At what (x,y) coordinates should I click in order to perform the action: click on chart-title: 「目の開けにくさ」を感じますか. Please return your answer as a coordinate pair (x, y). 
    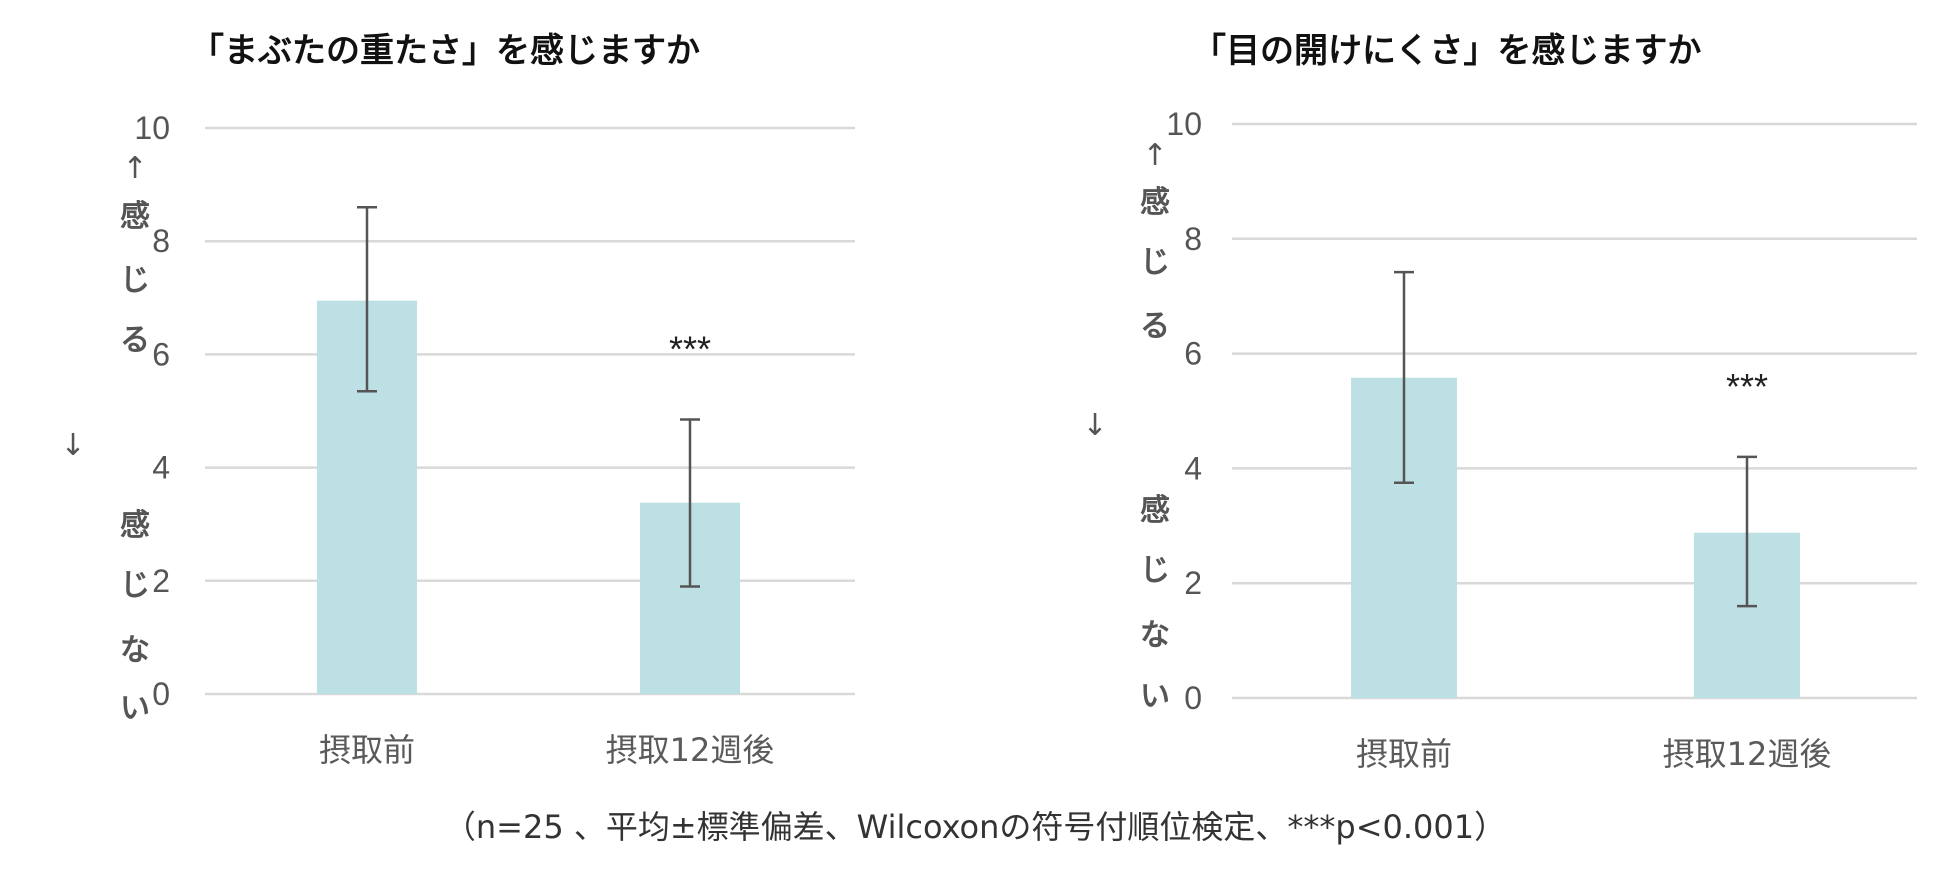
    Looking at the image, I should click on (1446, 51).